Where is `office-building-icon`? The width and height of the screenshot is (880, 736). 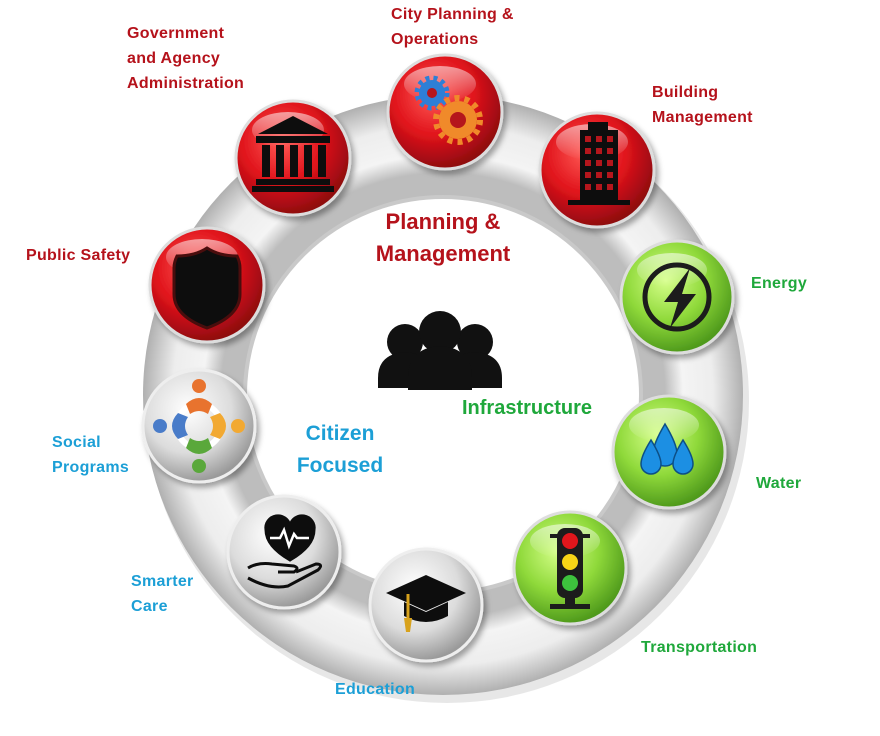
office-building-icon is located at coordinates (599, 163).